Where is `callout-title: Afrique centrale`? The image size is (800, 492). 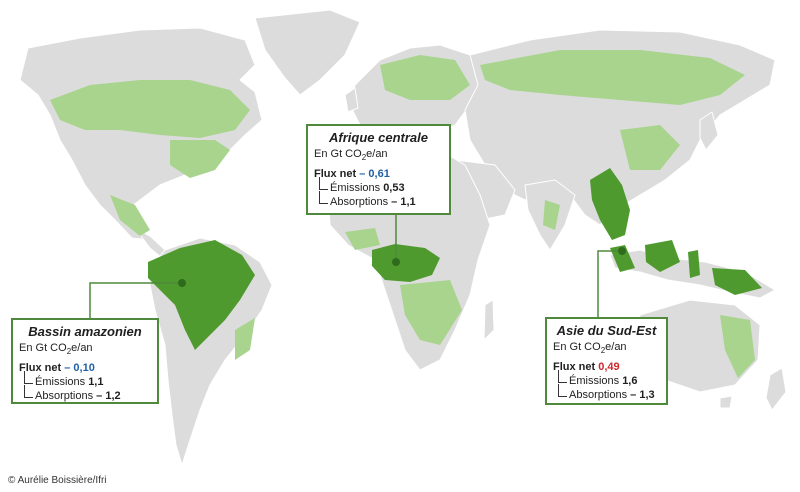
callout-title: Afrique centrale is located at coordinates (378, 137).